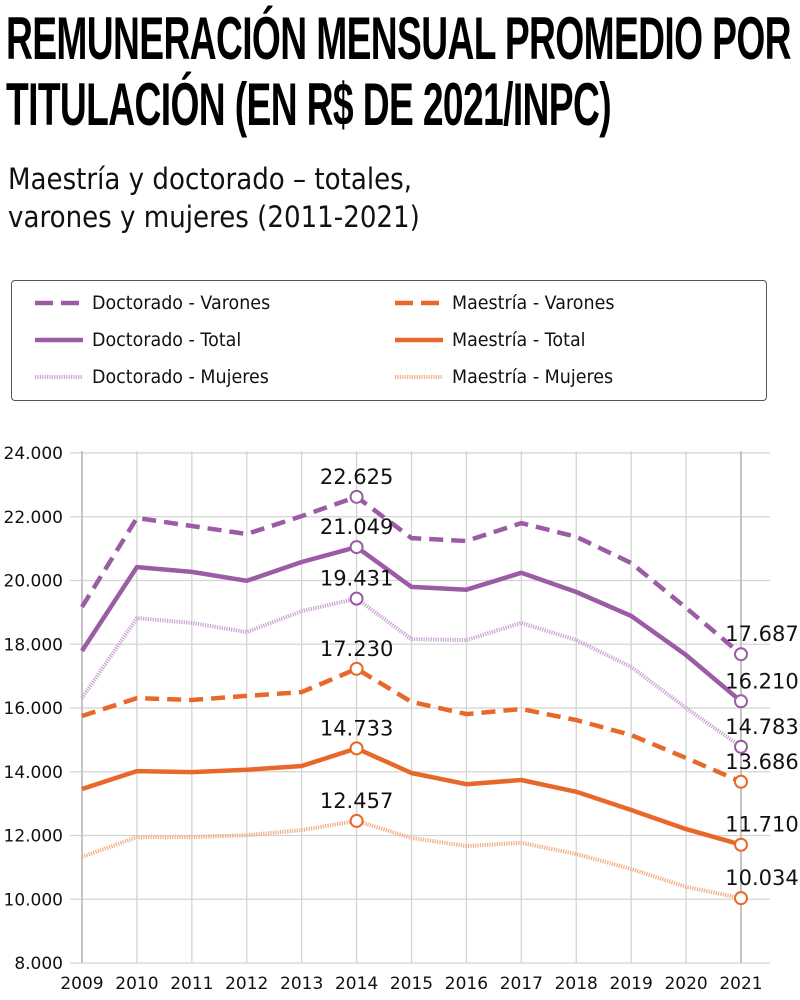  I want to click on legend-swatch-doctorado-total, so click(59, 340).